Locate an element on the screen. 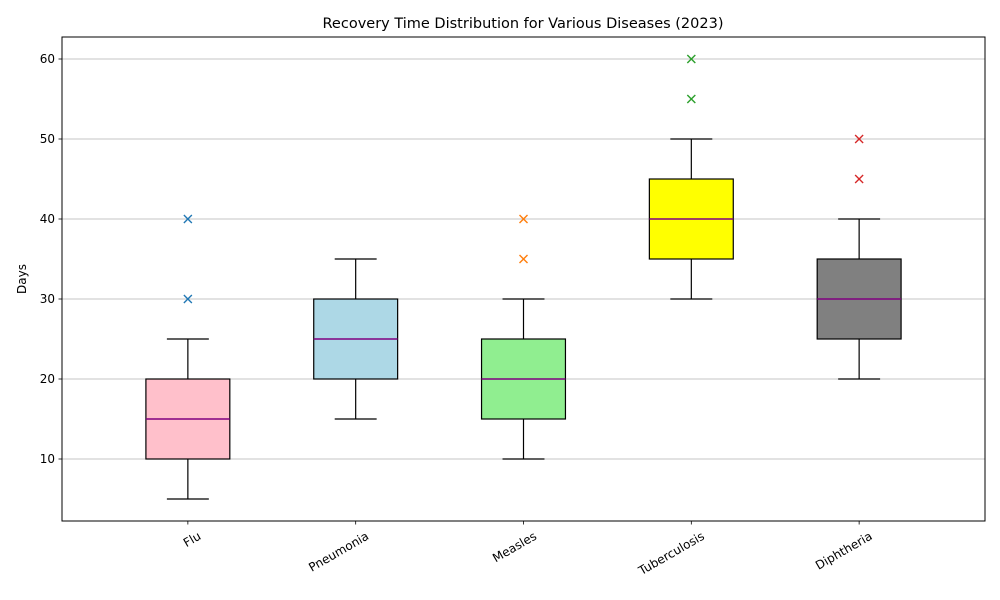 The image size is (1000, 600). x-tick-label: Pneumonia is located at coordinates (338, 552).